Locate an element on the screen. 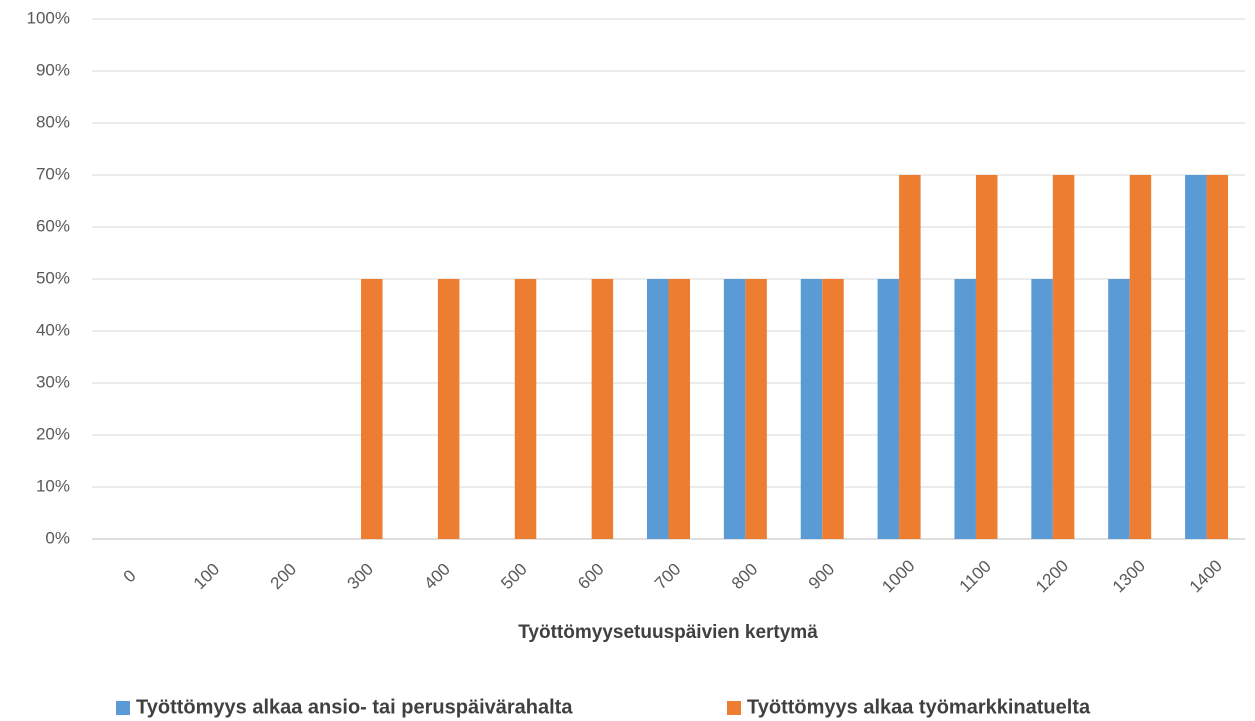 This screenshot has width=1255, height=721. x-tick-label: 400 is located at coordinates (436, 576).